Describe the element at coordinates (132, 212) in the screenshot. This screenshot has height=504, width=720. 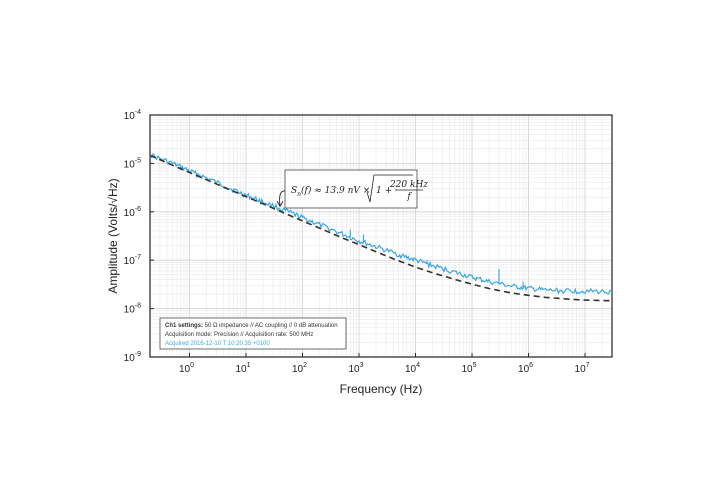
I see `y-tick-label: 10⁻⁶` at that location.